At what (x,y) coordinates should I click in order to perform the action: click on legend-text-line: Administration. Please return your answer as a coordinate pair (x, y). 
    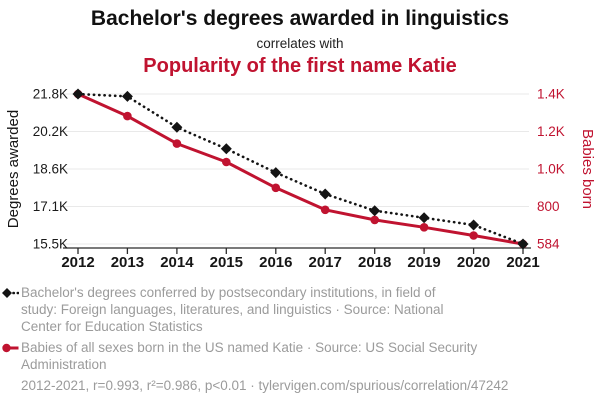
    Looking at the image, I should click on (64, 364).